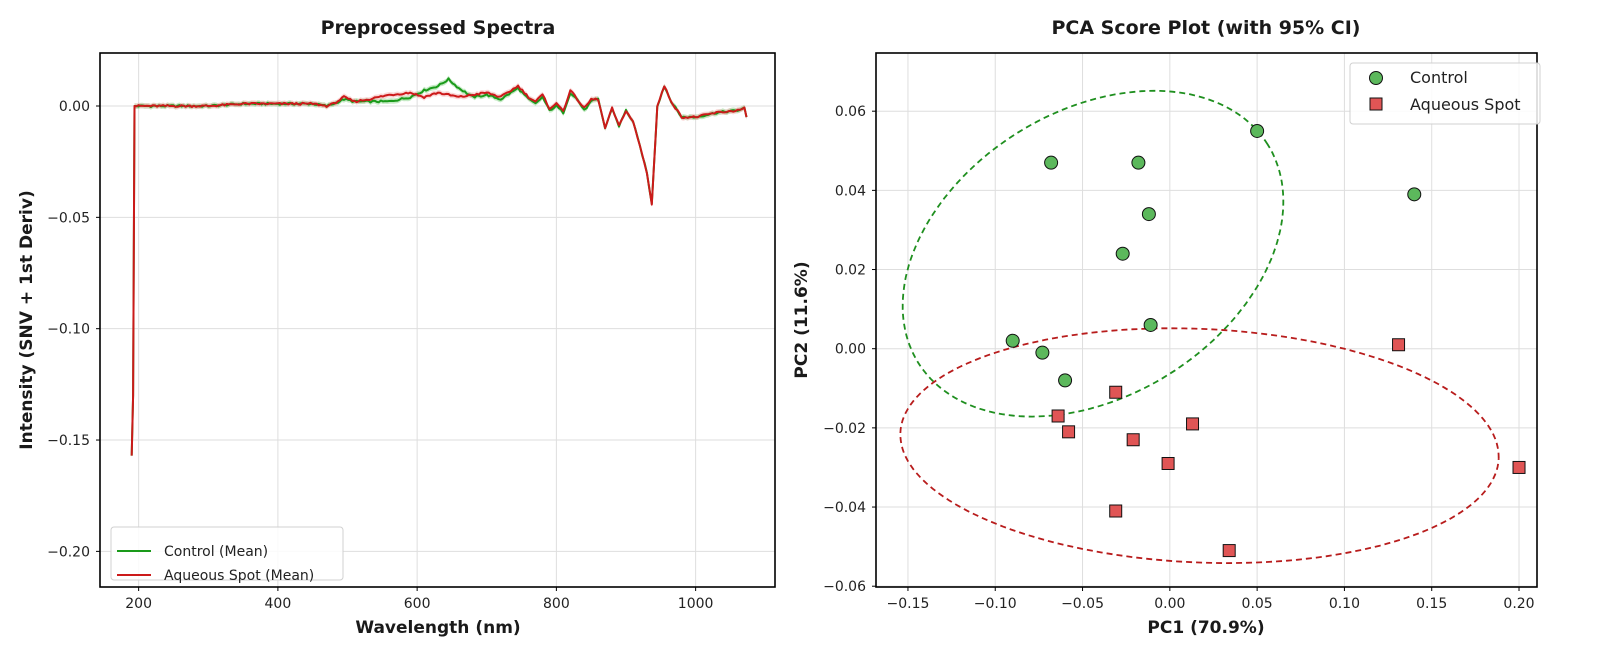 This screenshot has width=1600, height=667. Describe the element at coordinates (278, 604) in the screenshot. I see `spectra-x-tick-label: 400` at that location.